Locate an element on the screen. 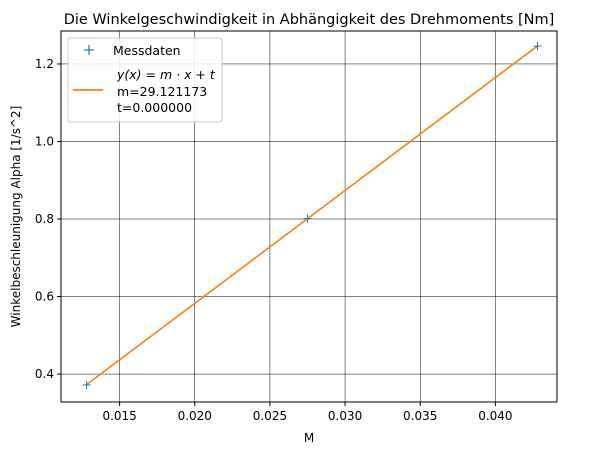  y-tick-label: 0.4 is located at coordinates (44, 374).